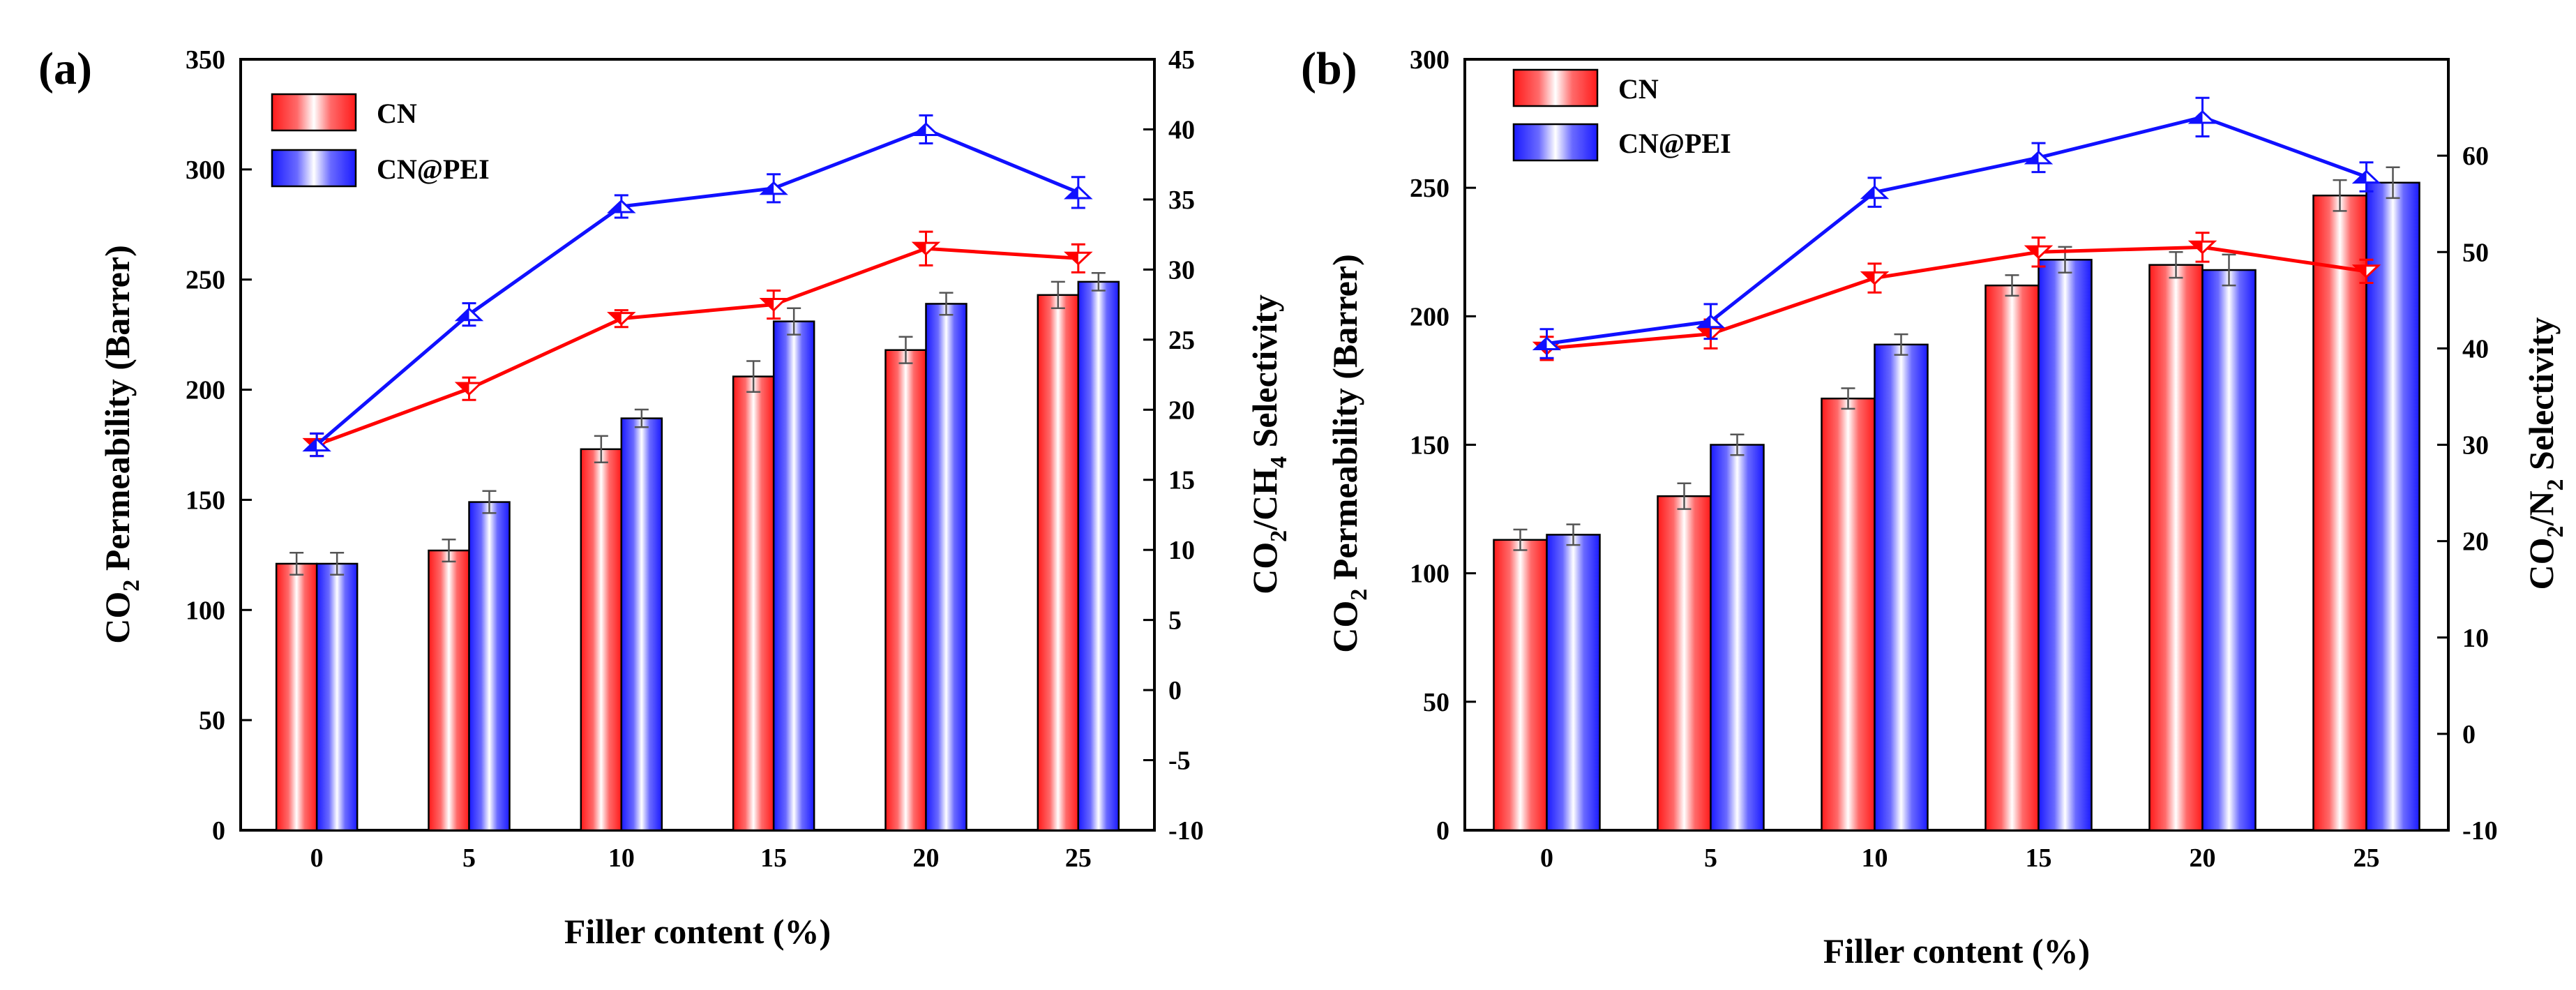 The image size is (2576, 990). Describe the element at coordinates (1348, 453) in the screenshot. I see `panel-b-y-axis-title: CO2 Permeability (Barrer)` at that location.